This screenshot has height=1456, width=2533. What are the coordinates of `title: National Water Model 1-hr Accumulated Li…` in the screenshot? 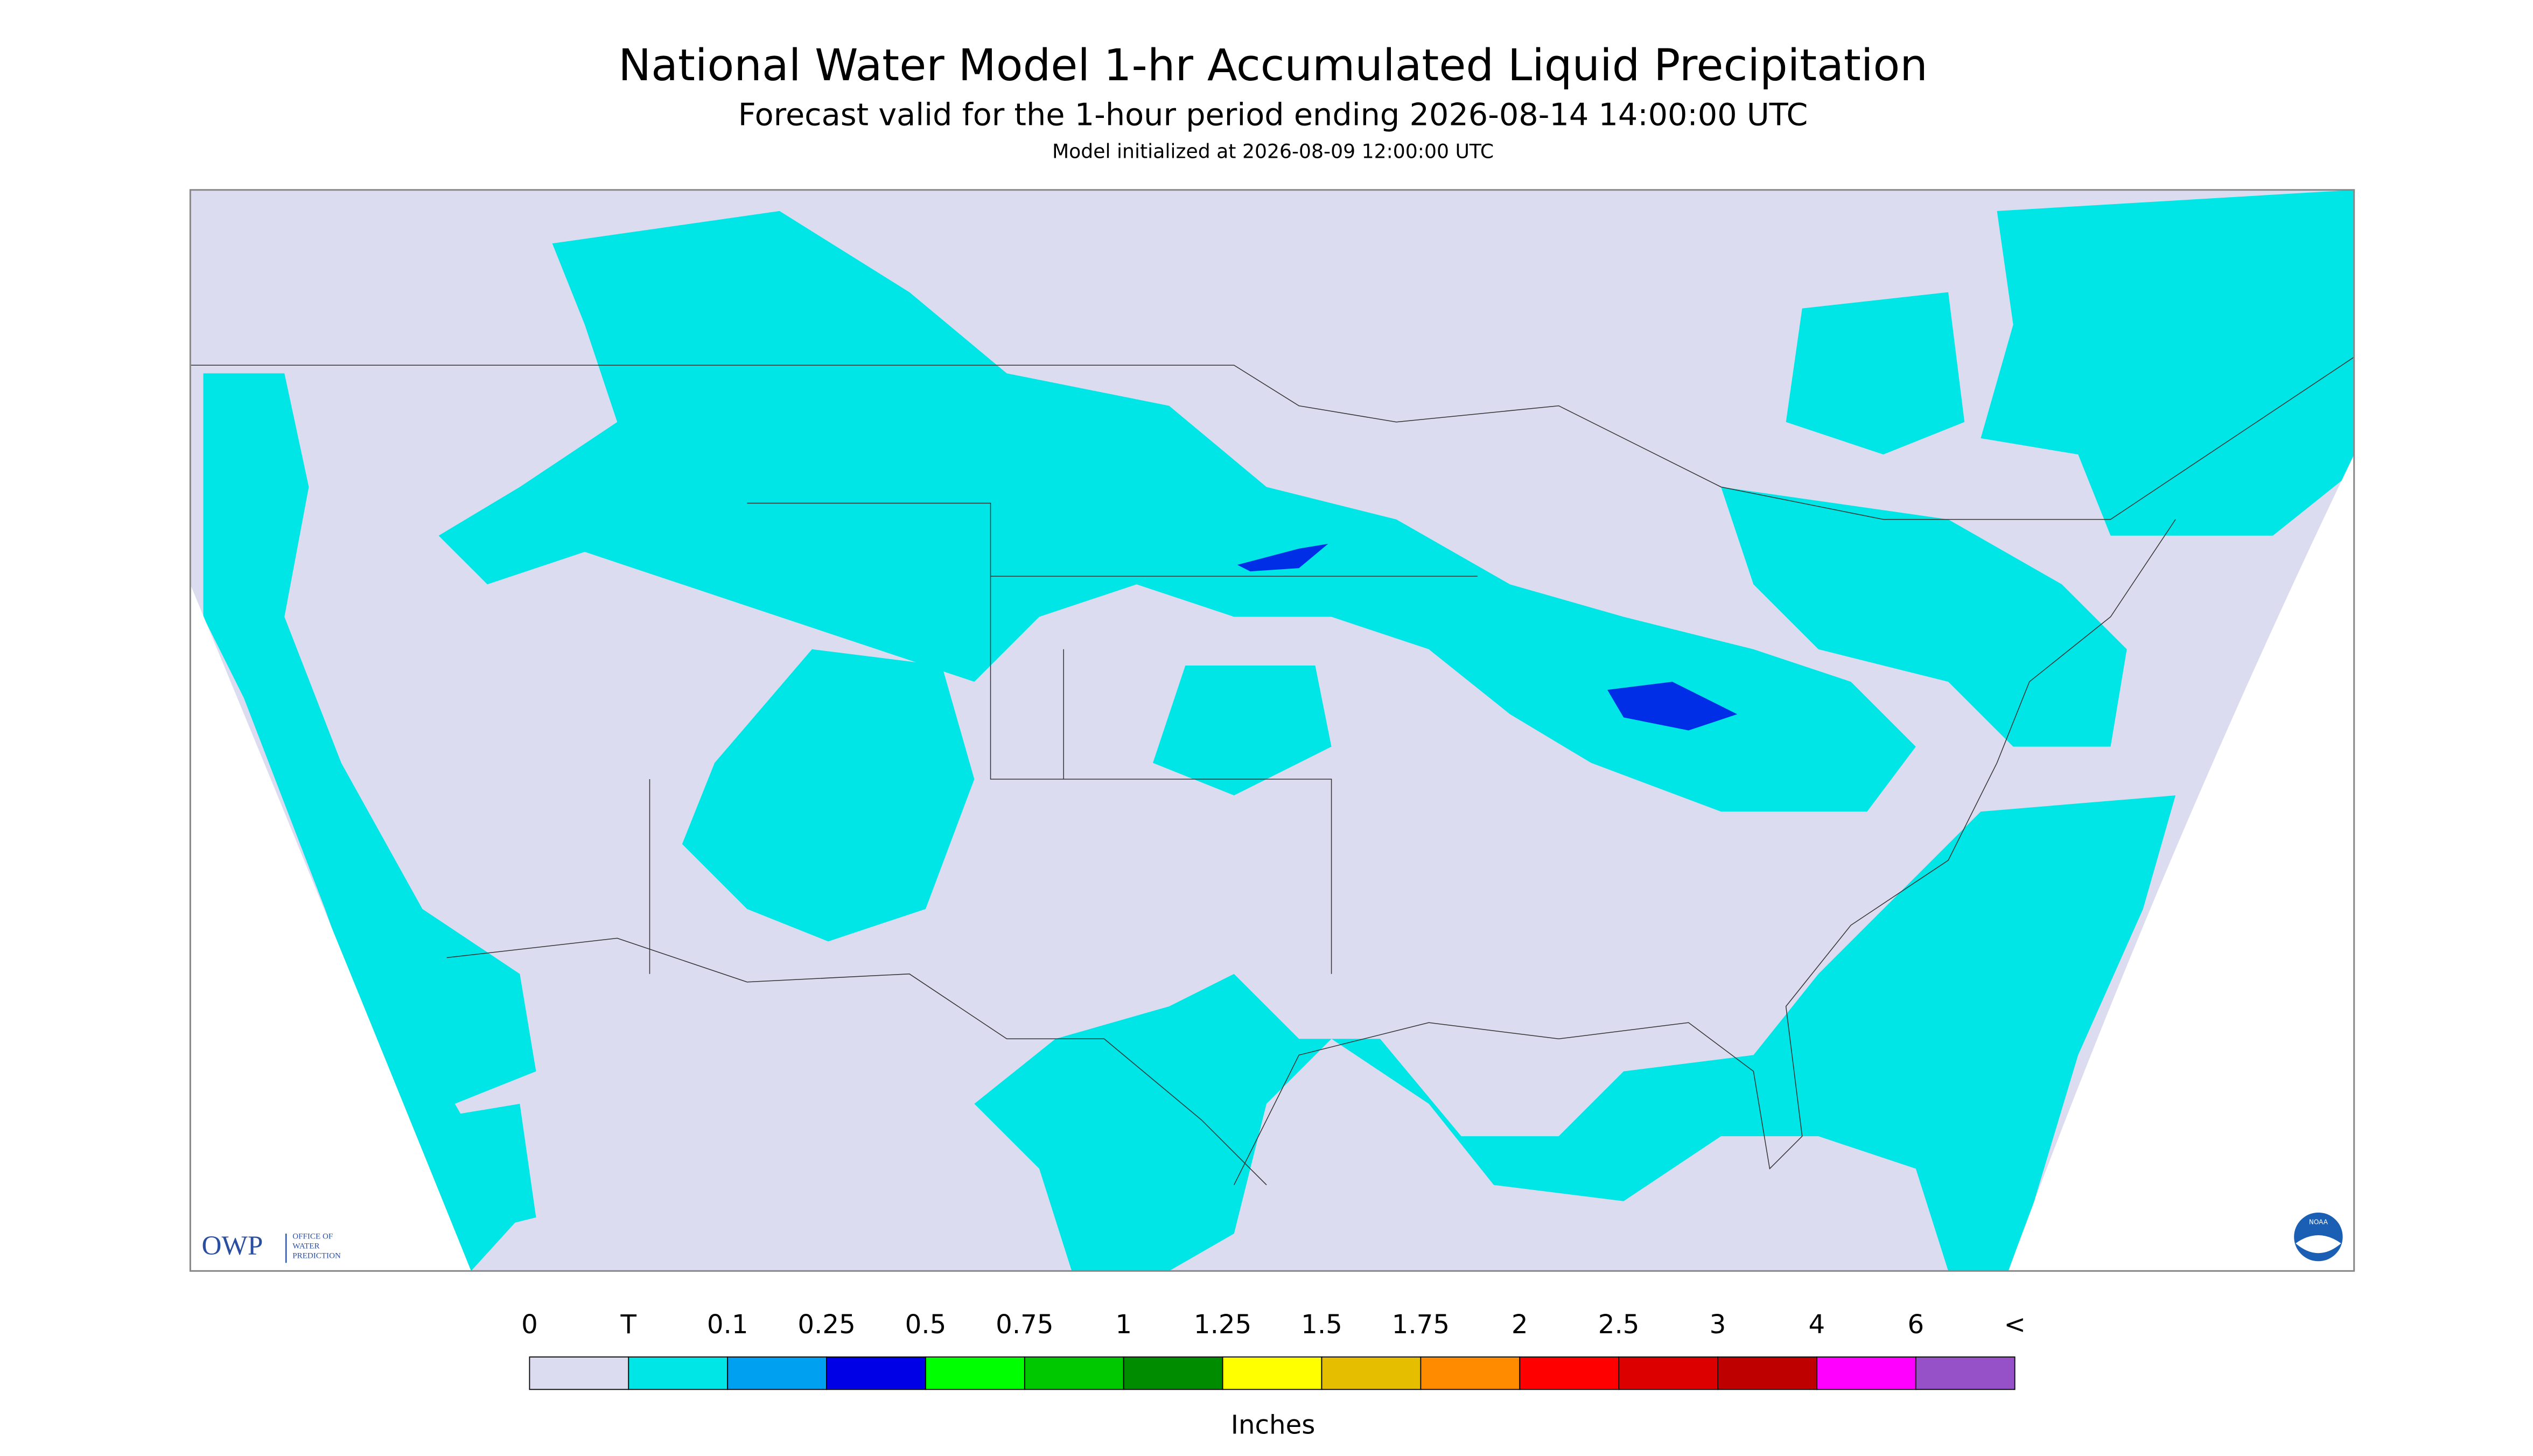 It's located at (1273, 65).